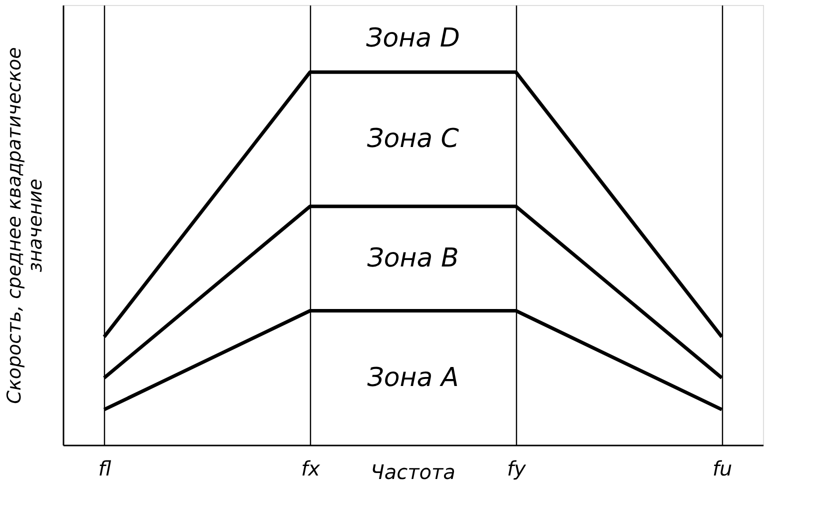 The width and height of the screenshot is (834, 515). Describe the element at coordinates (105, 468) in the screenshot. I see `x-tick-label: fl` at that location.